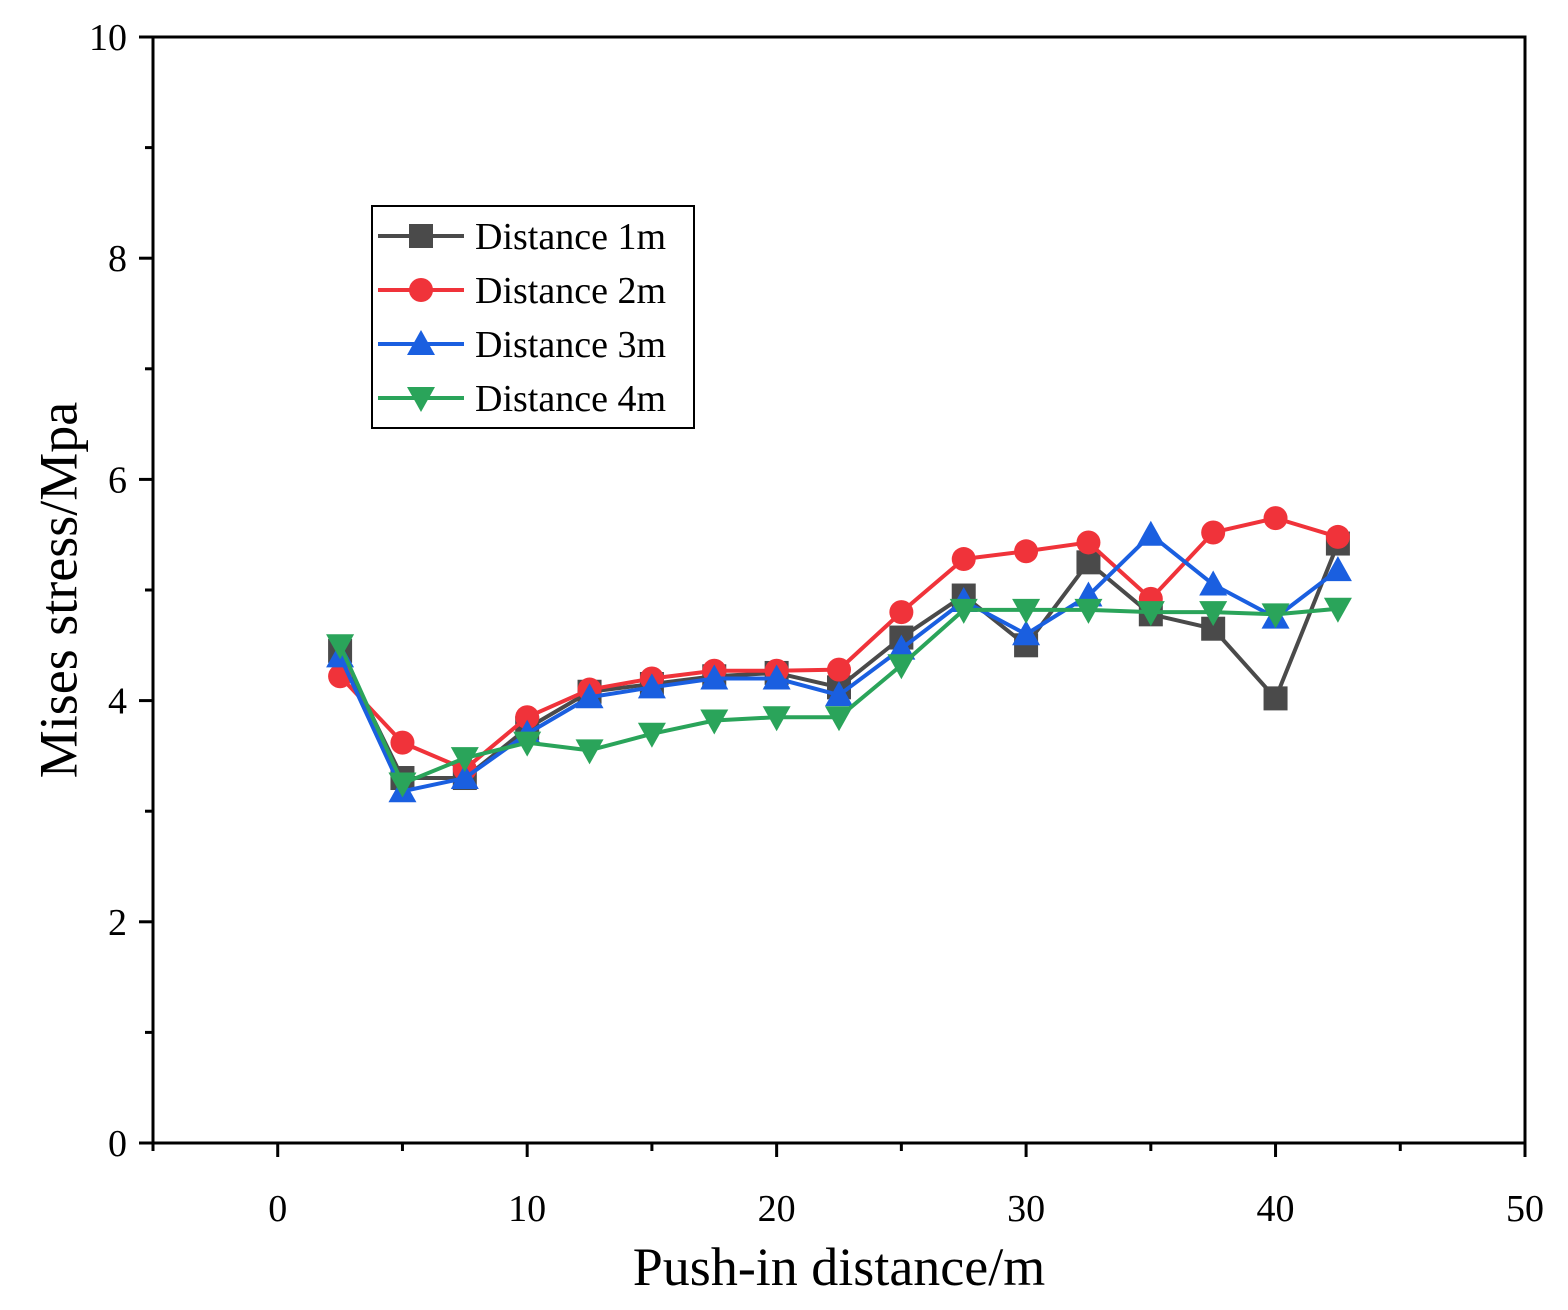 This screenshot has height=1310, width=1568. Describe the element at coordinates (527, 1209) in the screenshot. I see `x-tick-label: 10` at that location.